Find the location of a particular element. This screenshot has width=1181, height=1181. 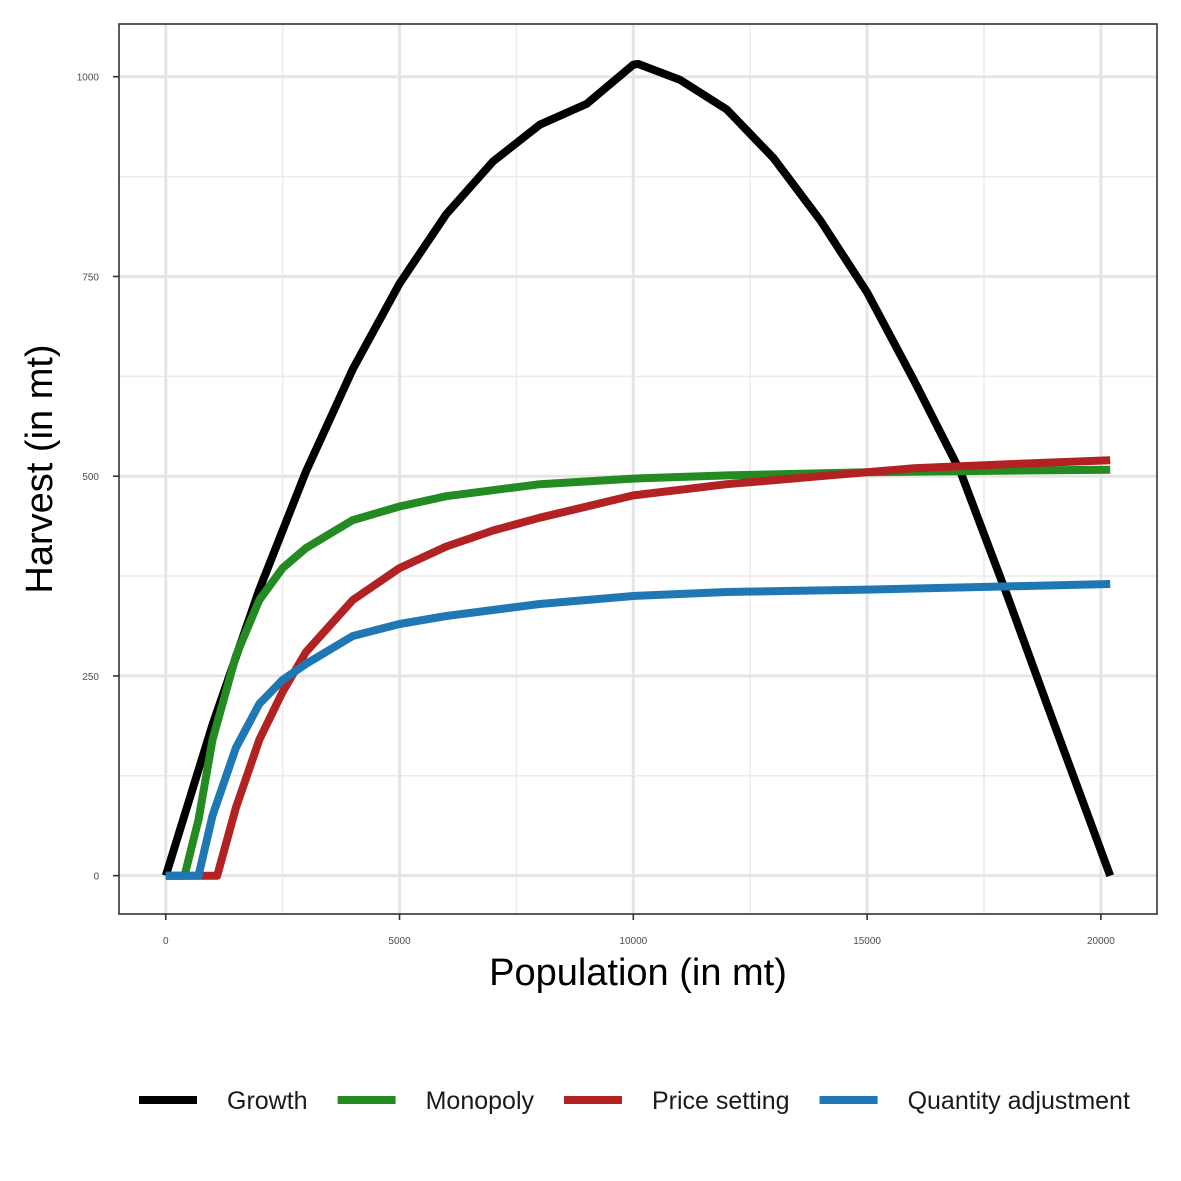

x-tick-label: 0 is located at coordinates (166, 941).